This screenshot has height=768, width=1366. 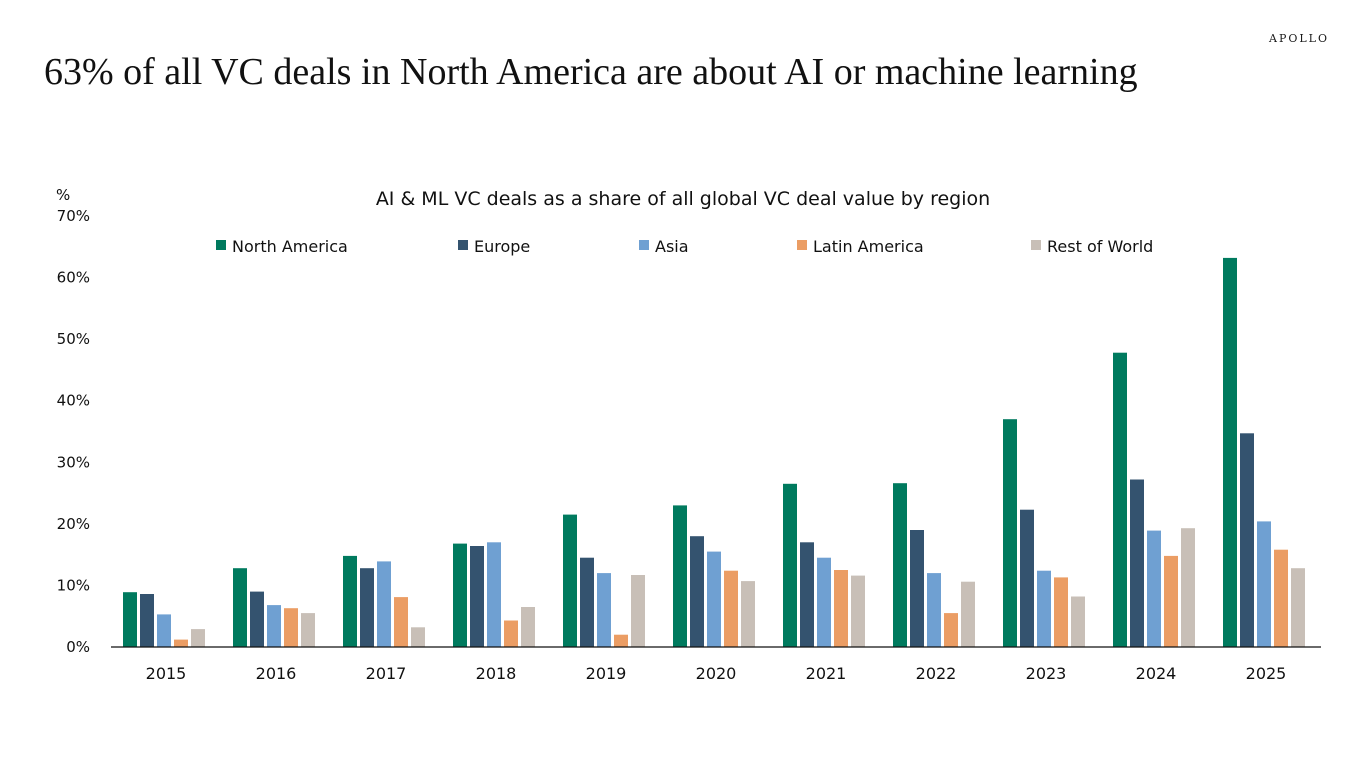 What do you see at coordinates (502, 246) in the screenshot?
I see `legend-label: Europe` at bounding box center [502, 246].